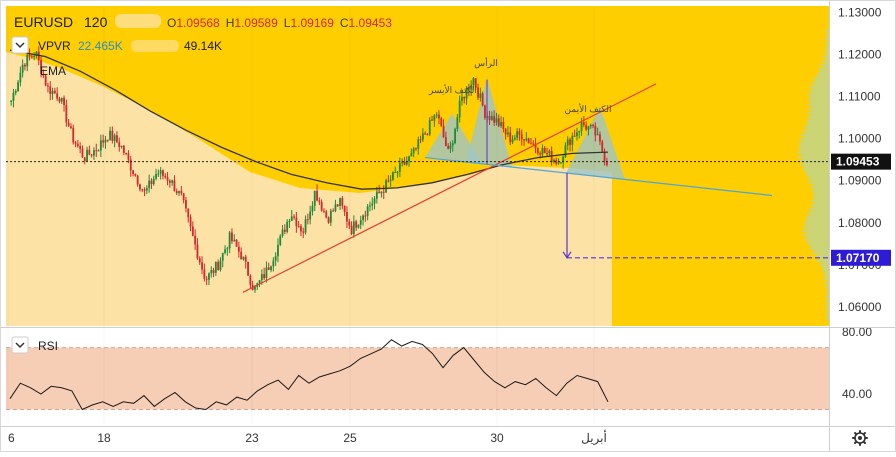 The width and height of the screenshot is (896, 457). I want to click on target-price-tag, so click(861, 257).